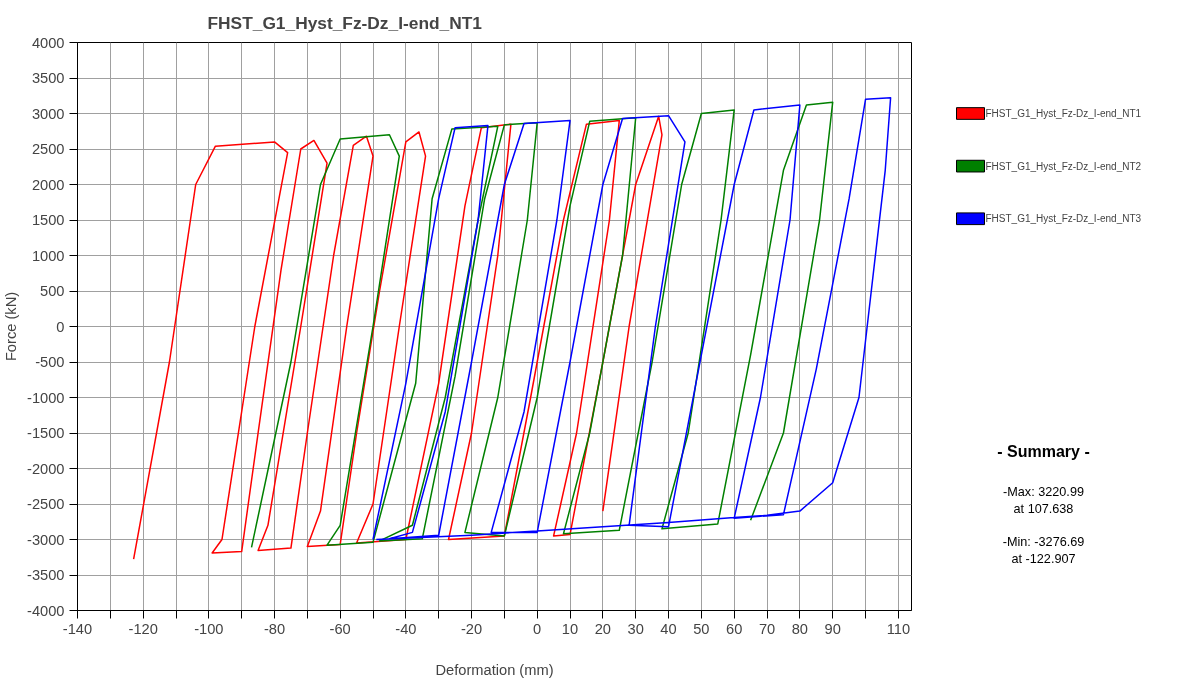 The height and width of the screenshot is (680, 1187). I want to click on x-tick-label: 70, so click(767, 628).